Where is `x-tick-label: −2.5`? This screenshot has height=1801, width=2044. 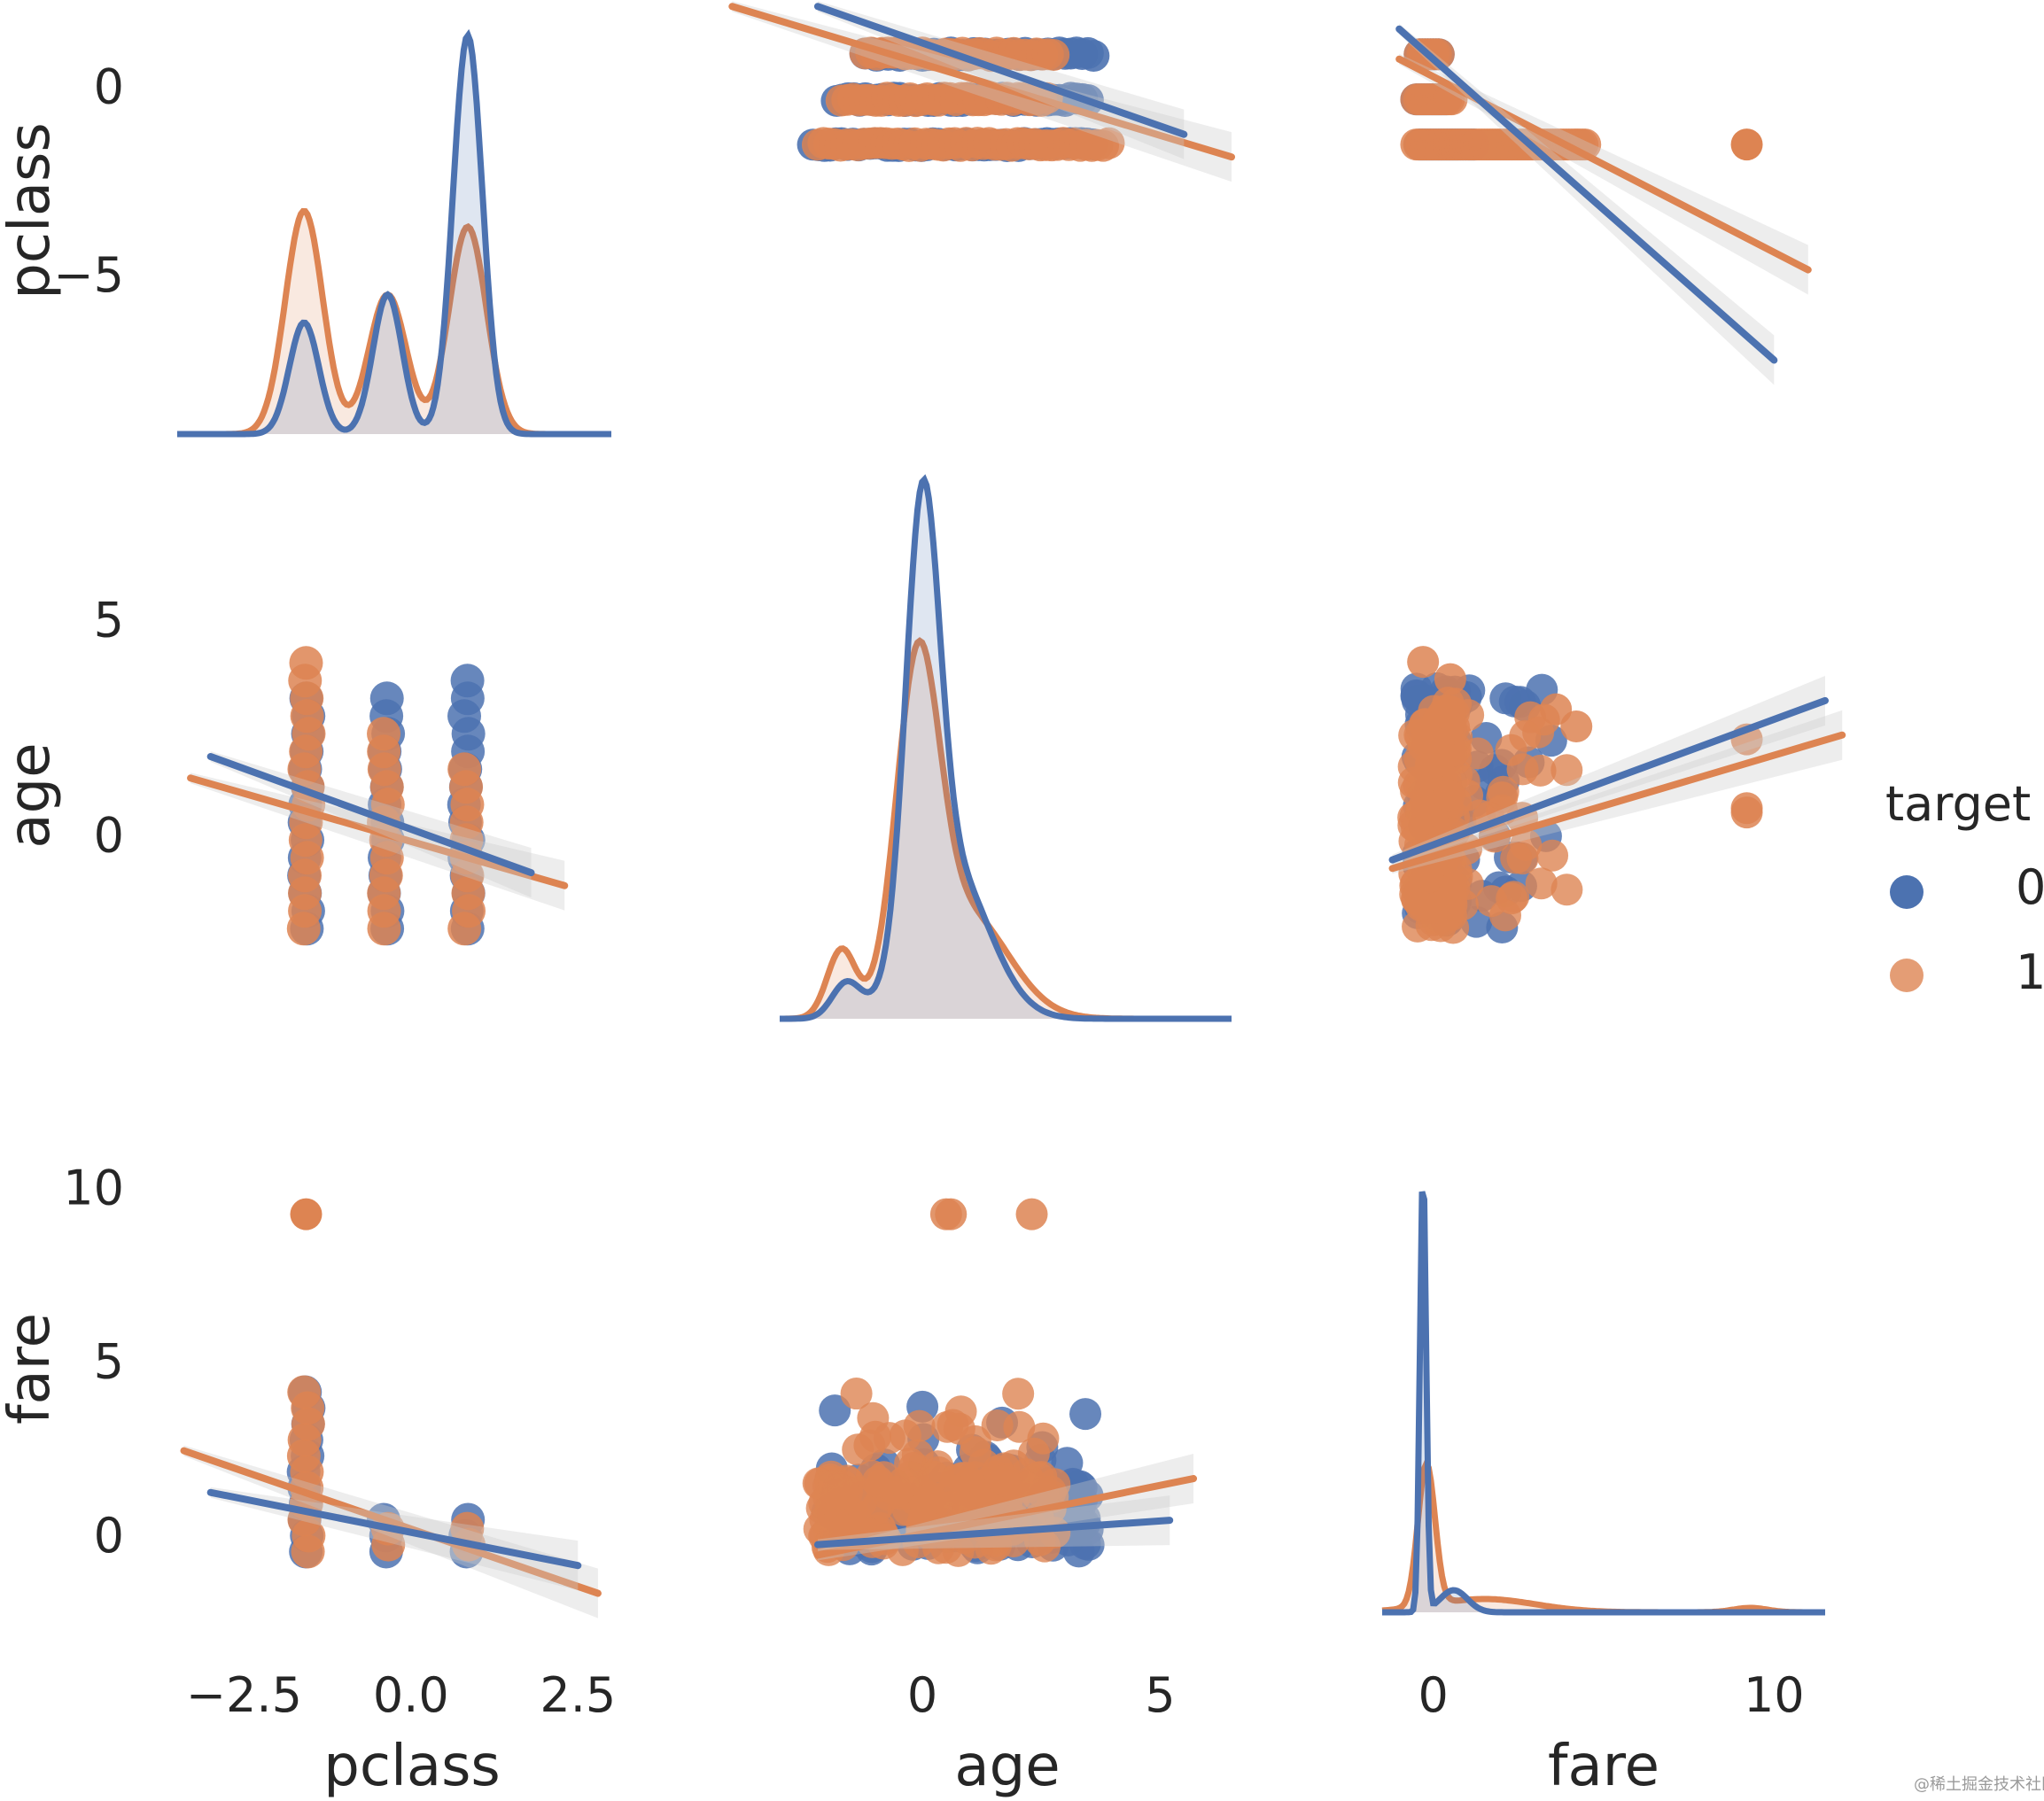
x-tick-label: −2.5 is located at coordinates (244, 1695).